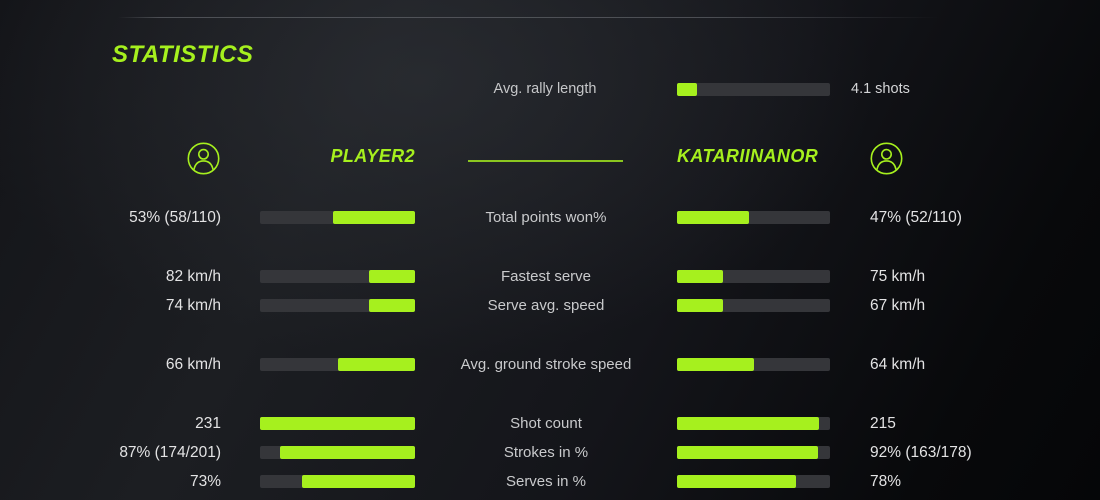 The image size is (1100, 500). I want to click on stat-row: 82 km/h Fastest serve 75 km/h, so click(550, 276).